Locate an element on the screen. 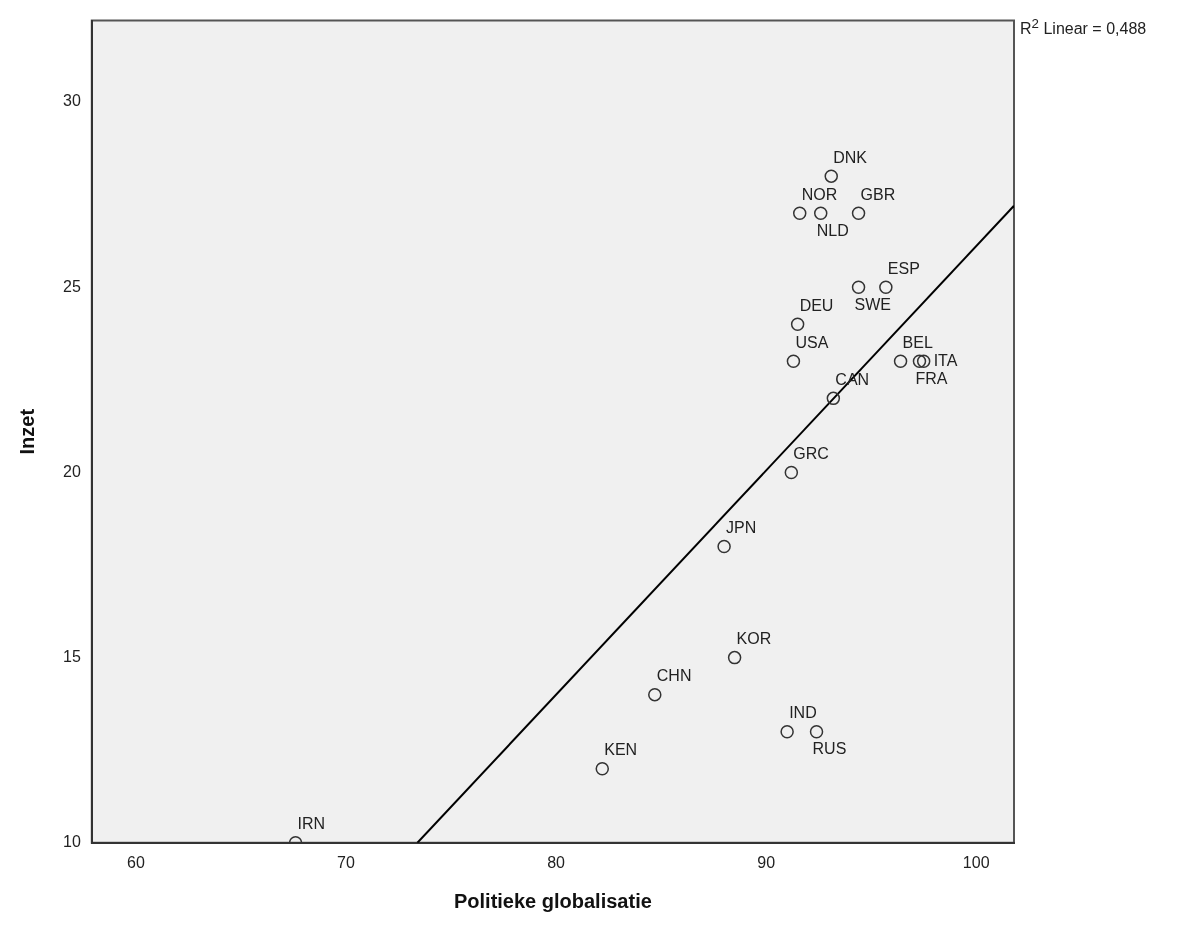 The height and width of the screenshot is (939, 1192). x-tick-label: 80 is located at coordinates (556, 862).